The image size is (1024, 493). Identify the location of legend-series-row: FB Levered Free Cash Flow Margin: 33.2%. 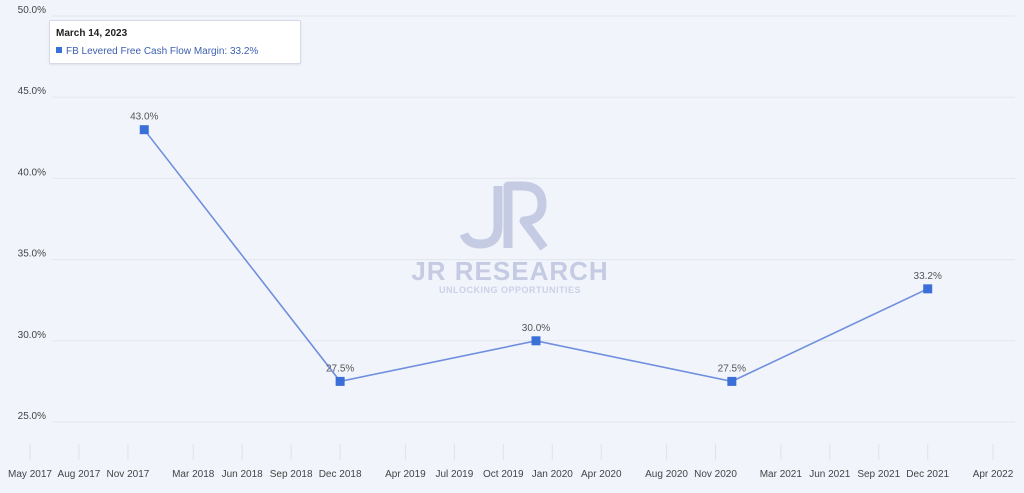
(157, 51).